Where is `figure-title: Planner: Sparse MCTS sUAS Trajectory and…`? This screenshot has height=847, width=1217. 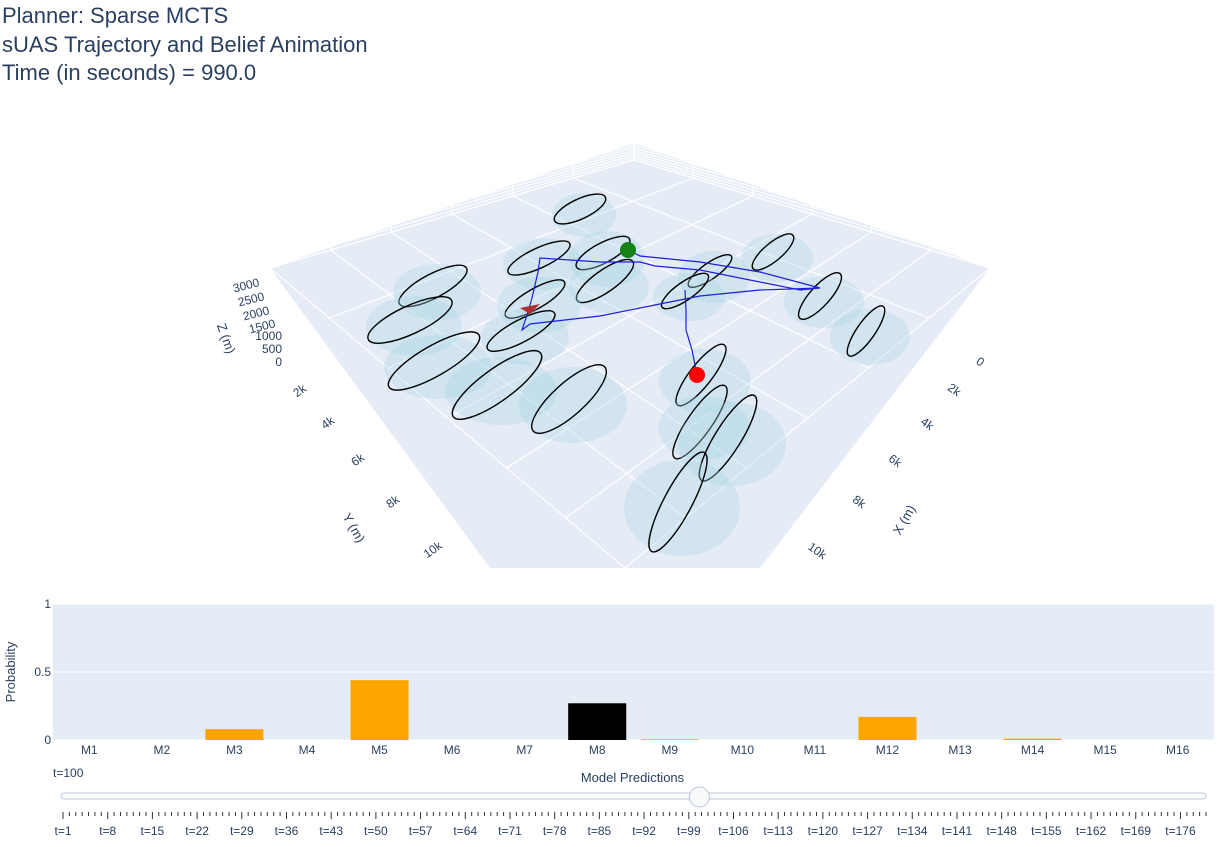
figure-title: Planner: Sparse MCTS sUAS Trajectory and… is located at coordinates (185, 45).